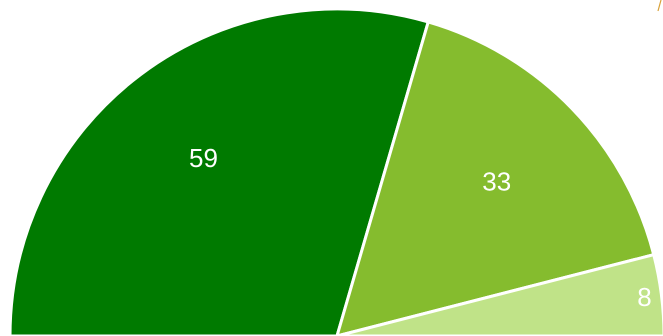  I want to click on corner-mark, so click(659, 6).